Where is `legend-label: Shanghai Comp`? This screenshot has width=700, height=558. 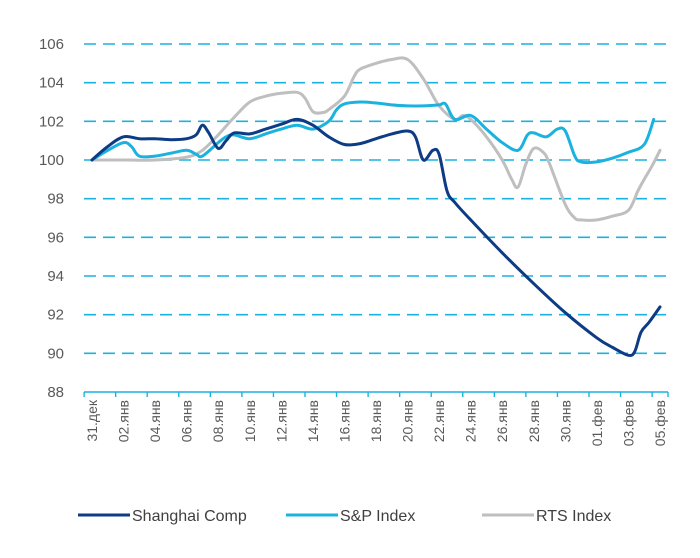
legend-label: Shanghai Comp is located at coordinates (189, 516).